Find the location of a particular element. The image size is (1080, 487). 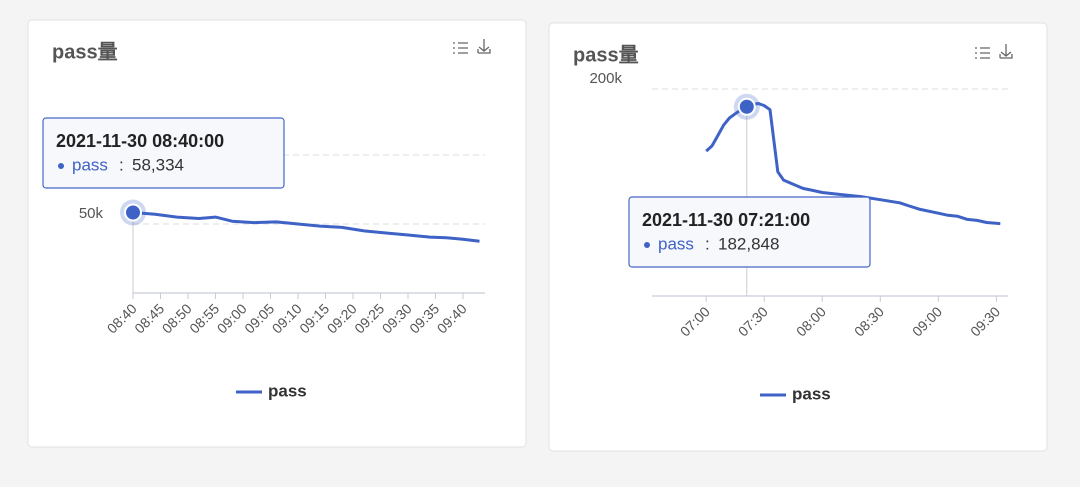

toolbar-icons is located at coordinates (733, 49).